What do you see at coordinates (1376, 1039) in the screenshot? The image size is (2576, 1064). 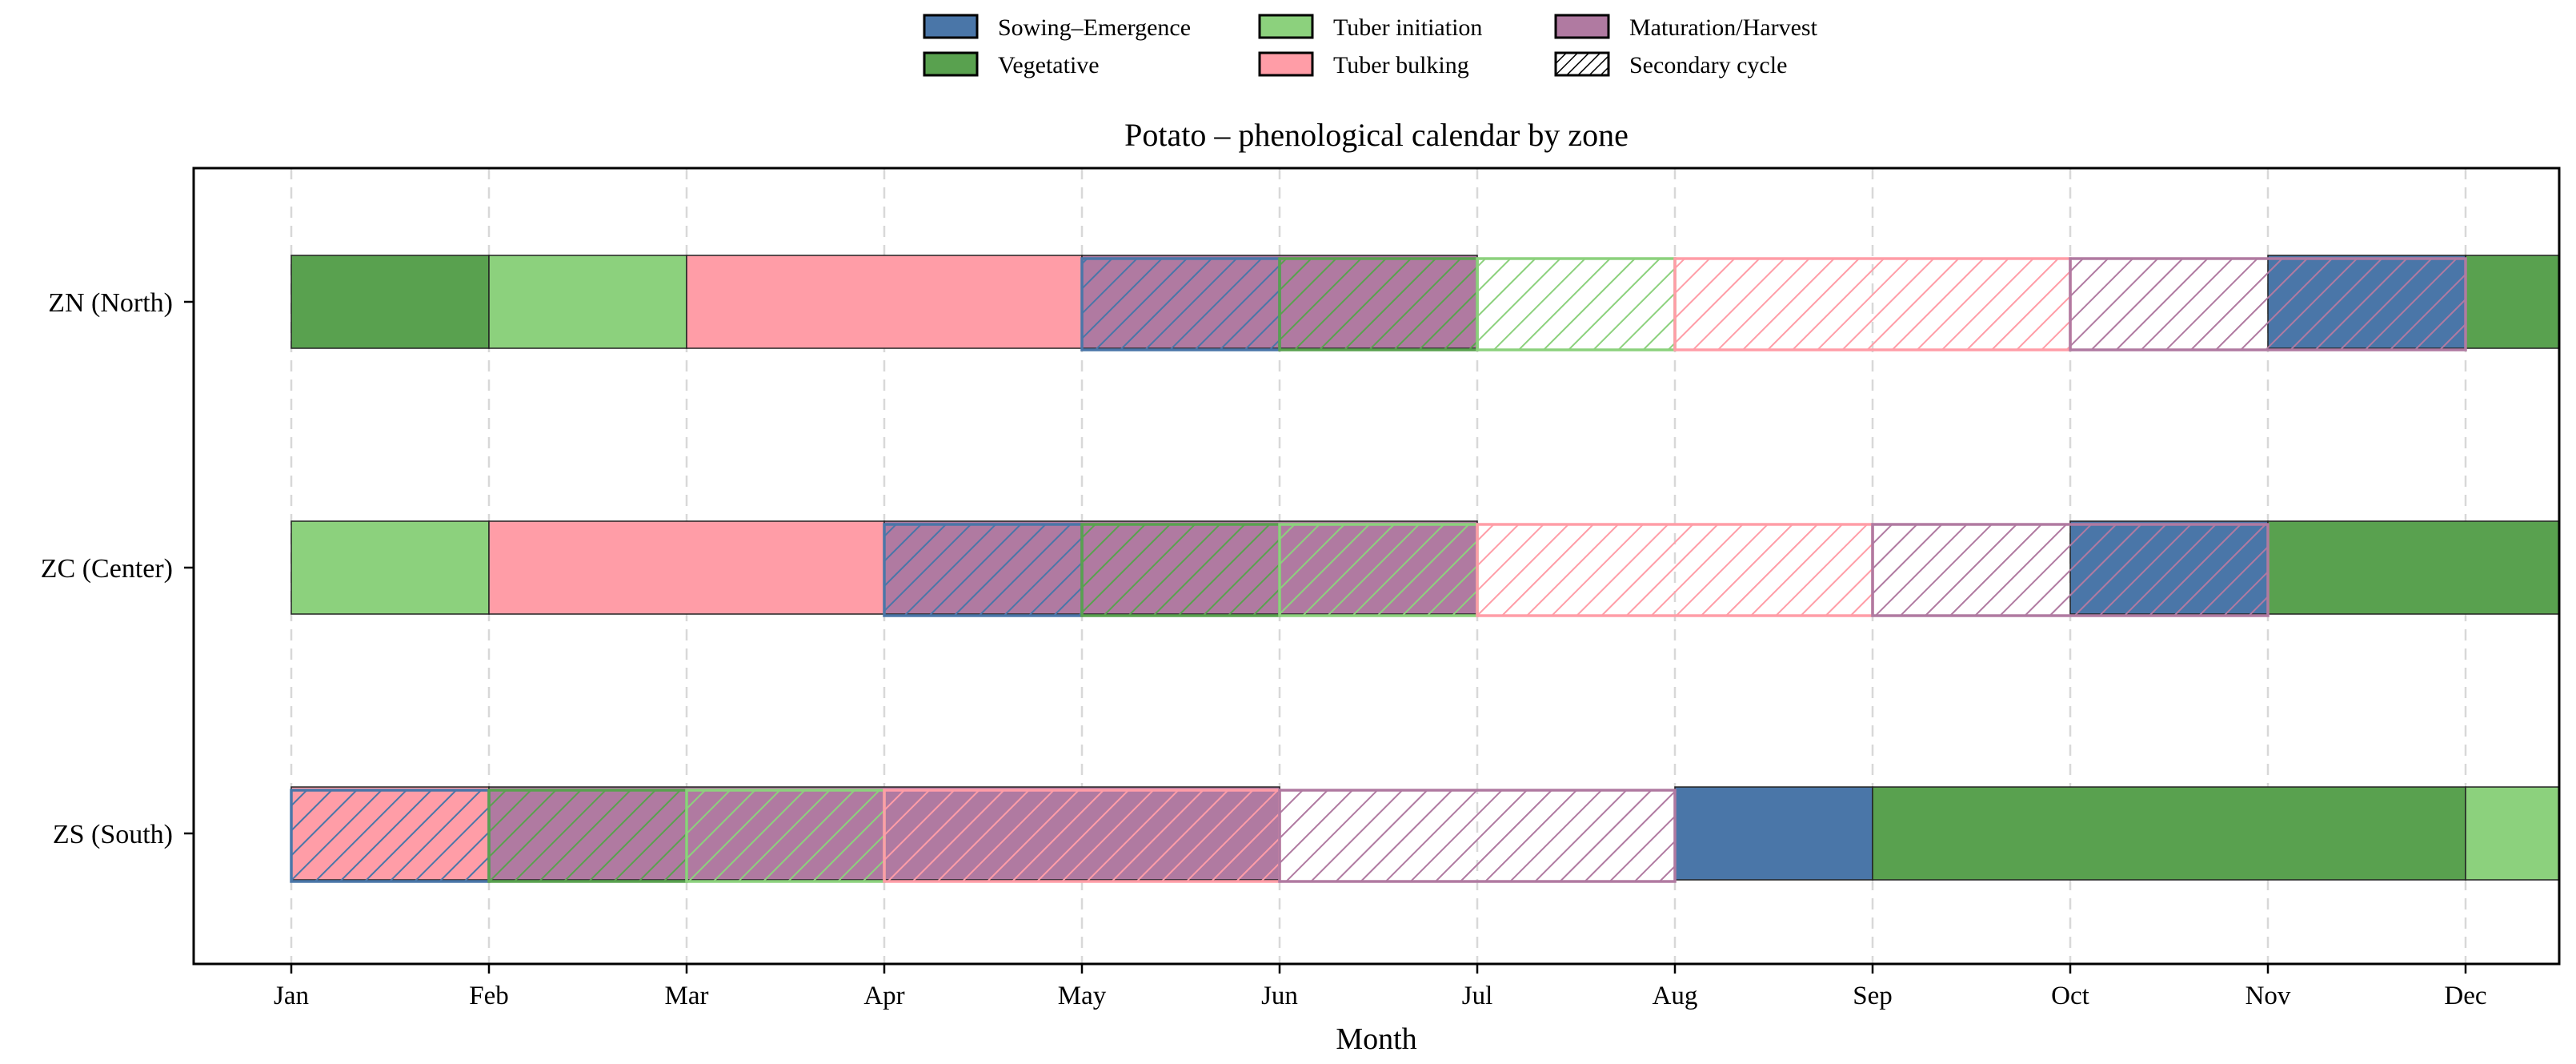 I see `x-axis-label: Month` at bounding box center [1376, 1039].